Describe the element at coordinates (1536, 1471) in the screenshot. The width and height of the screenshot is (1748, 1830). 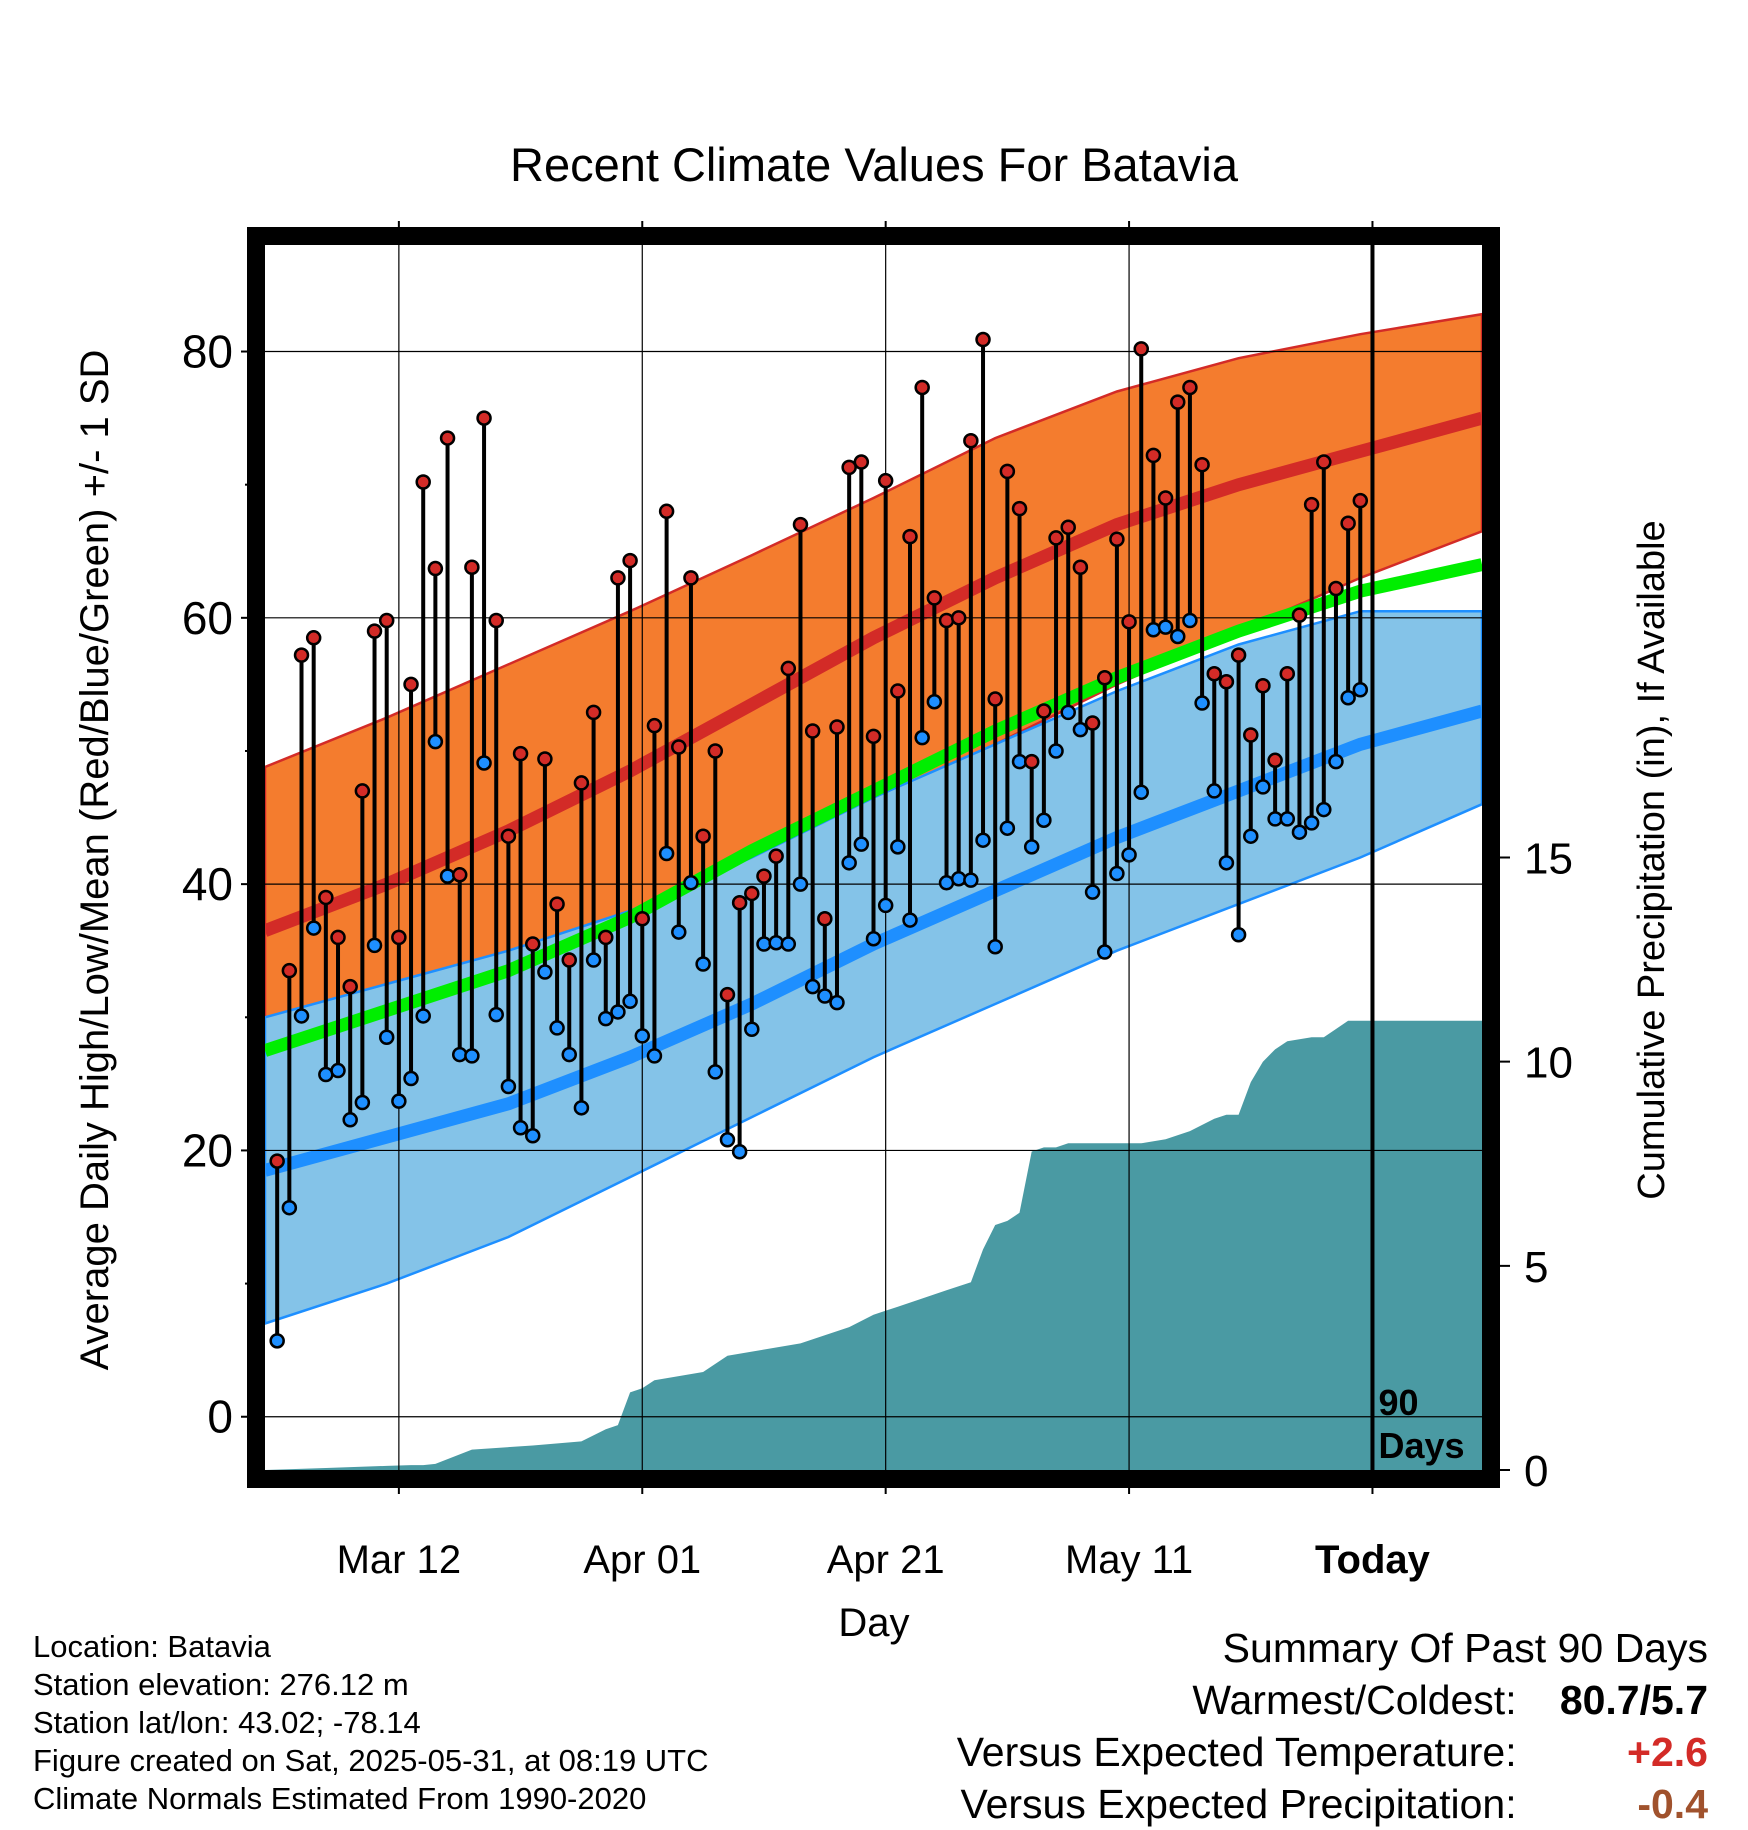
I see `y2-tick-label: 0` at that location.